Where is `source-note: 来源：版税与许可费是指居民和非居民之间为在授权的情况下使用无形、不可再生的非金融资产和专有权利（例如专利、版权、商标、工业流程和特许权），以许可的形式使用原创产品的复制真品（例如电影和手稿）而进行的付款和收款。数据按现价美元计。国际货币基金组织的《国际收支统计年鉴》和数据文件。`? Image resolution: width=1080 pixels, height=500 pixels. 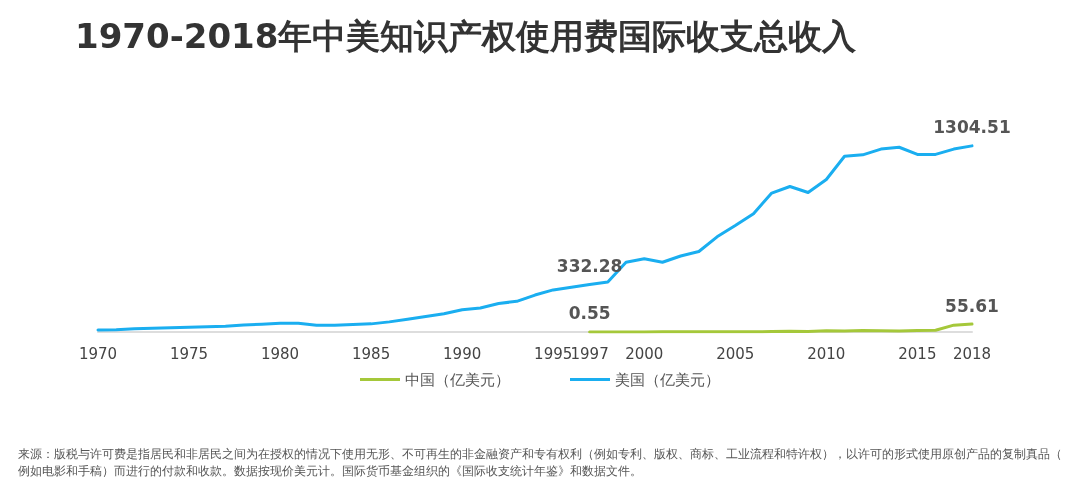
source-note: 来源：版税与许可费是指居民和非居民之间为在授权的情况下使用无形、不可再生的非金融资产和专有权利（例如专利、版权、商标、工业流程和特许权），以许可的形式使用原创产品的复制真品（例如电影和手稿）而进行的付款和收款。数据按现价美元计。国际货币基金组织的《国际收支统计年鉴》和数据文件。 is located at coordinates (540, 462).